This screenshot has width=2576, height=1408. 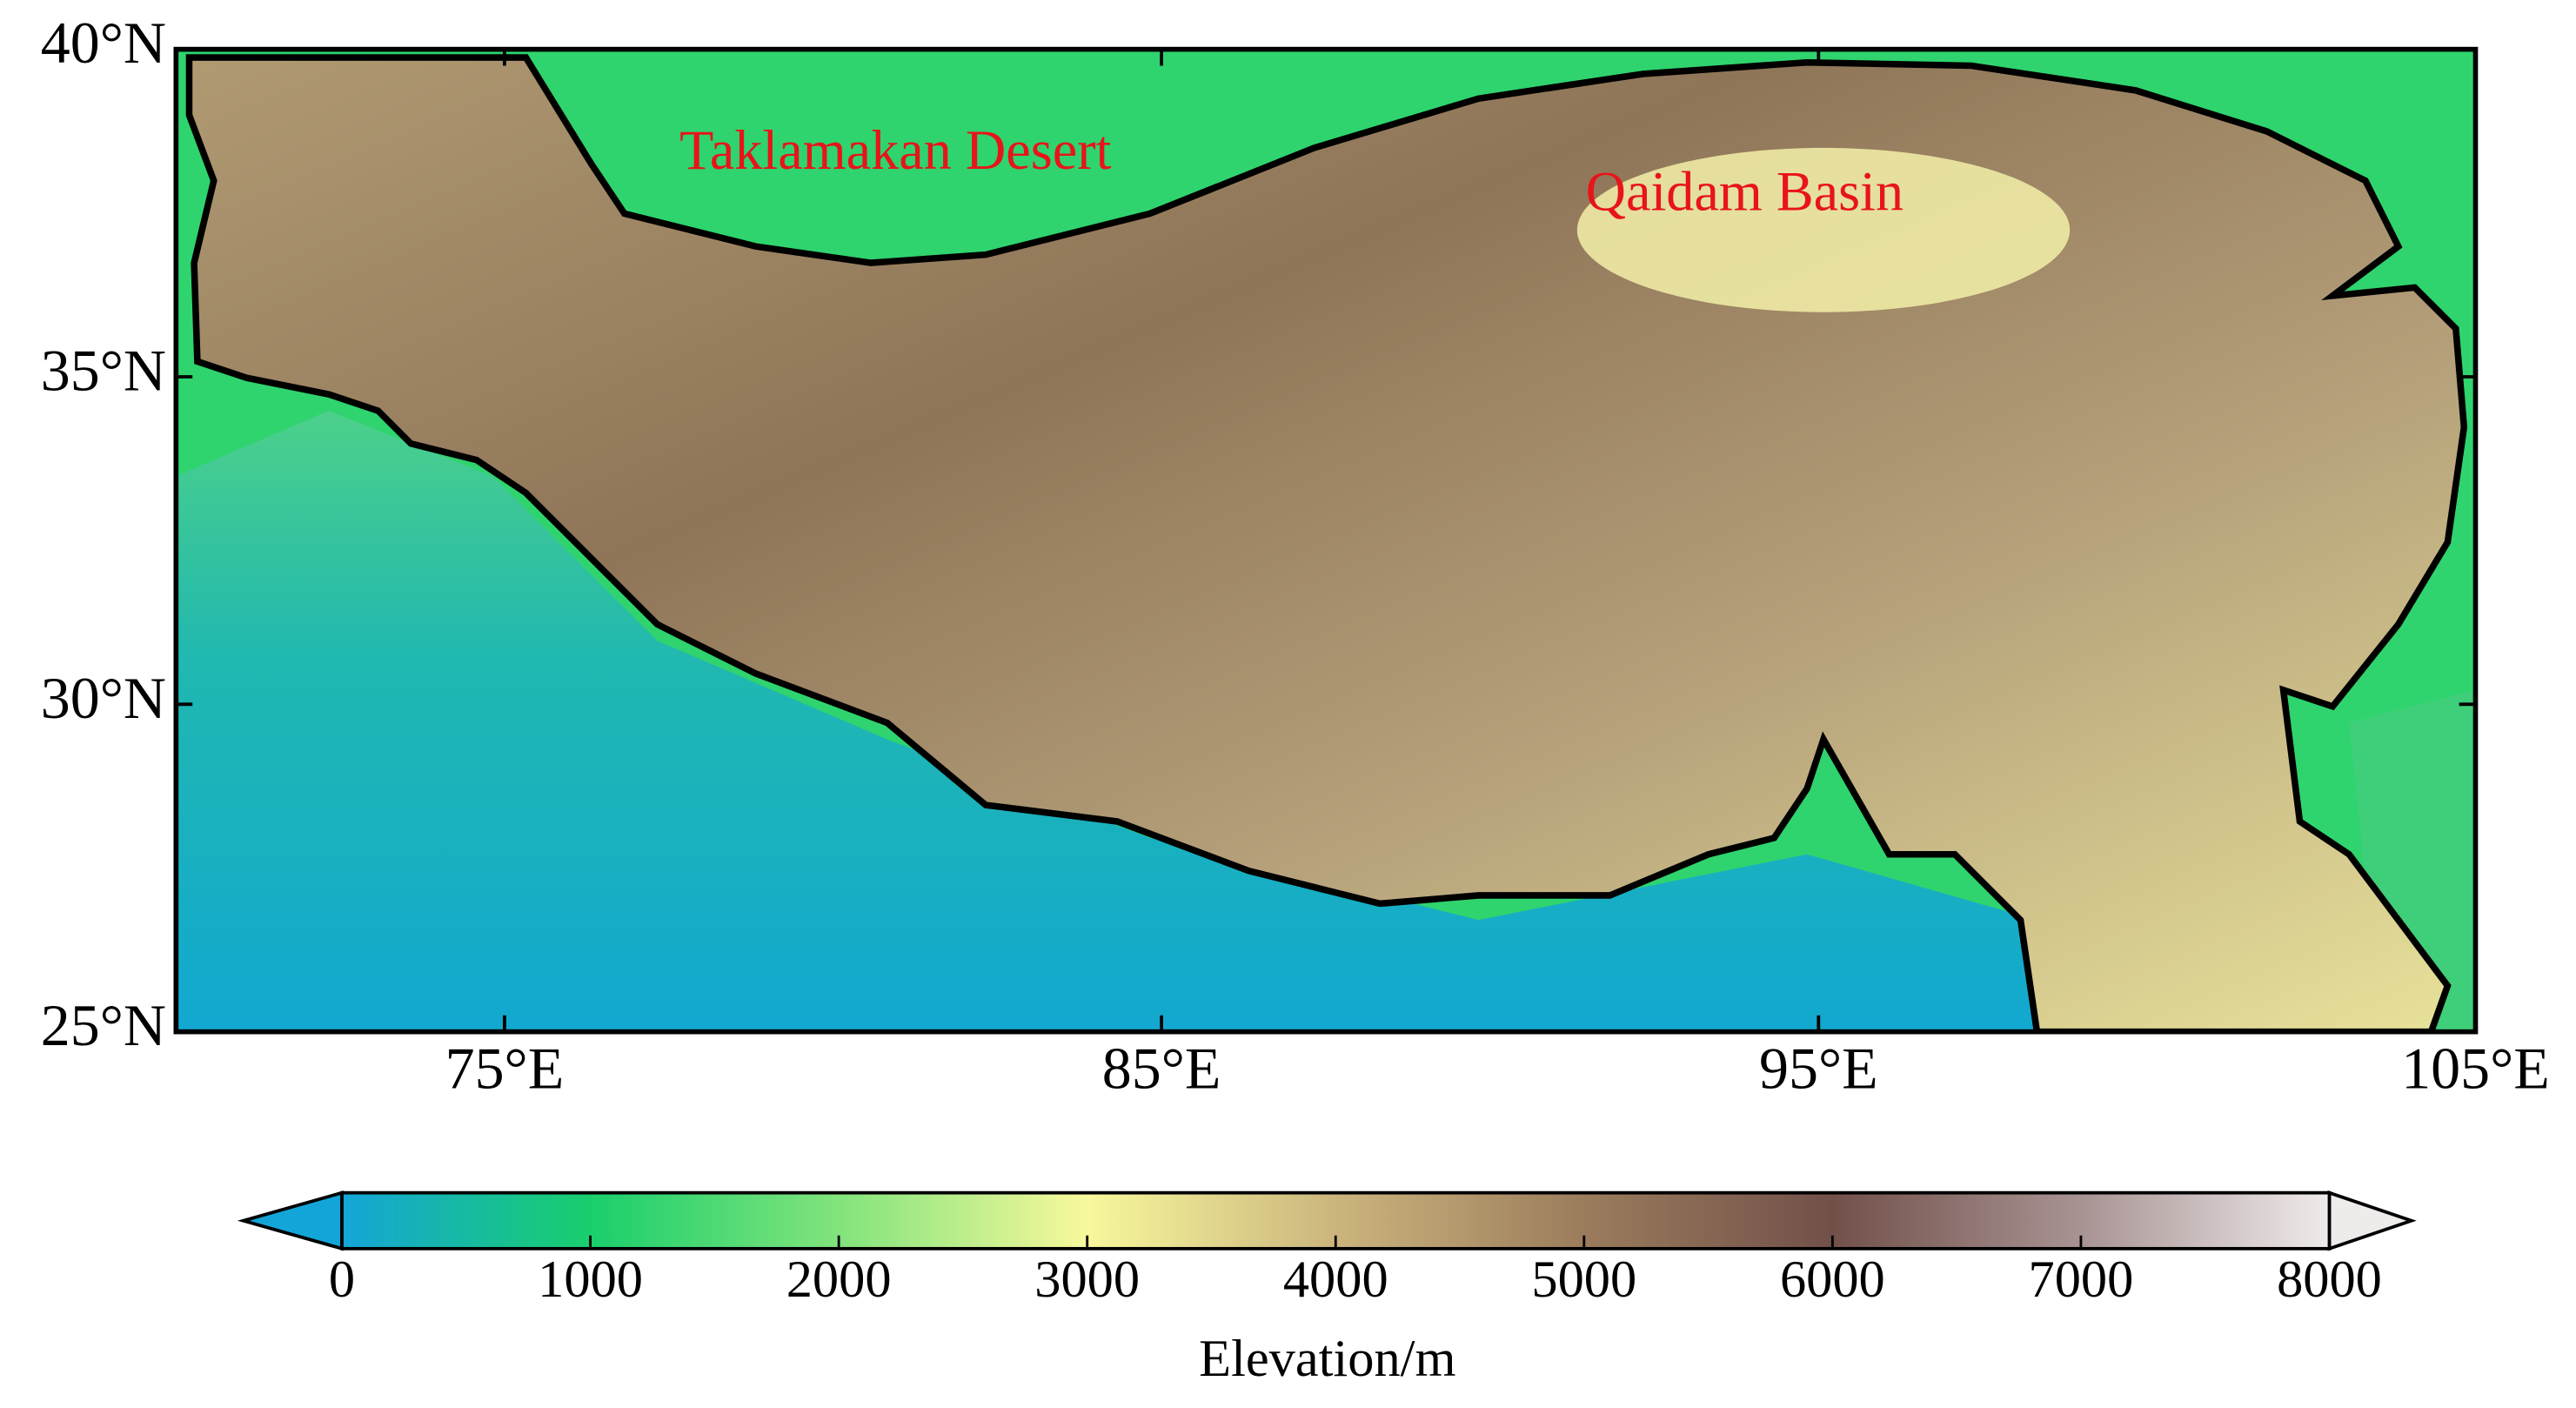 What do you see at coordinates (1818, 1068) in the screenshot?
I see `x-tick-label: 95°E` at bounding box center [1818, 1068].